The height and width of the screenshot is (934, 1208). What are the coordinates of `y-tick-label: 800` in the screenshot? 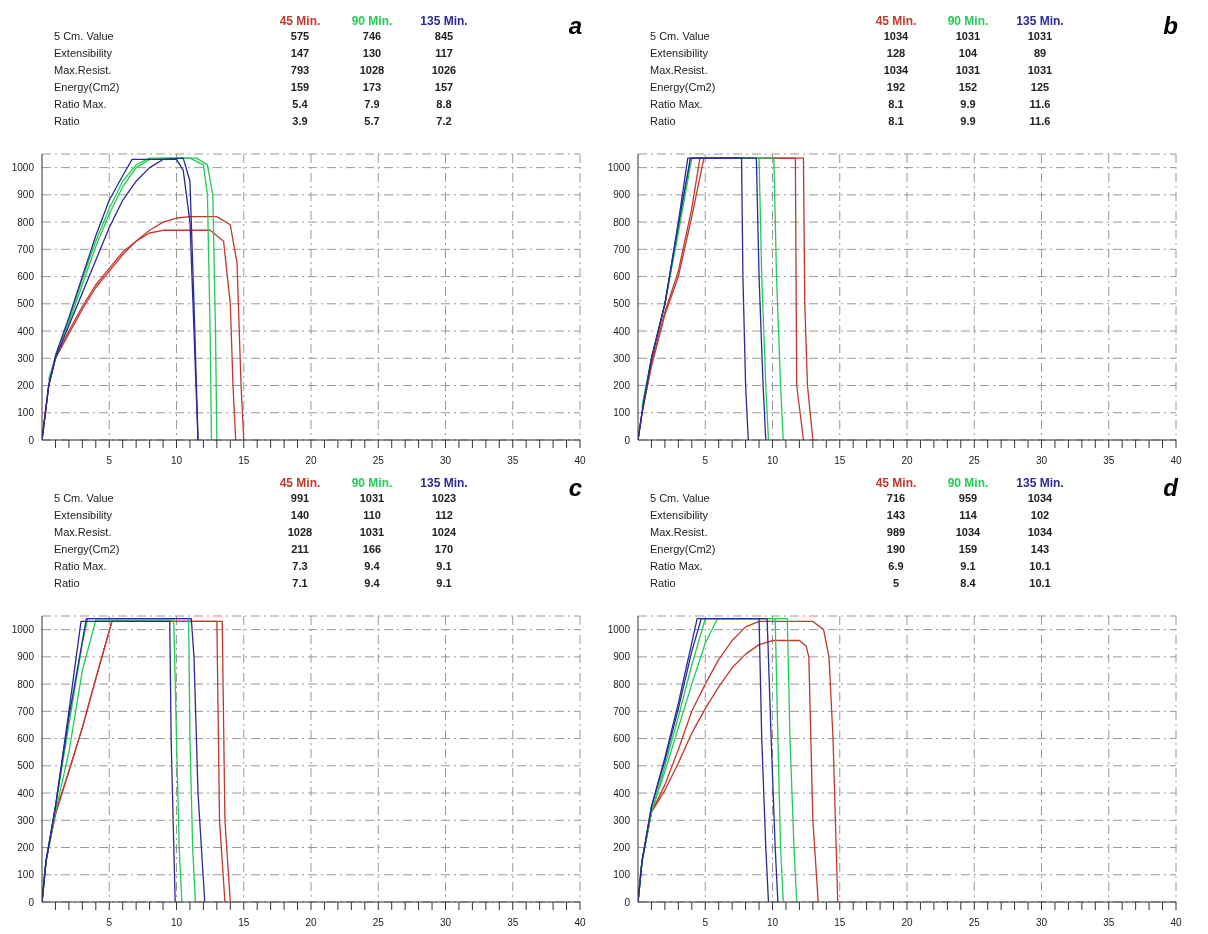 It's located at (622, 222).